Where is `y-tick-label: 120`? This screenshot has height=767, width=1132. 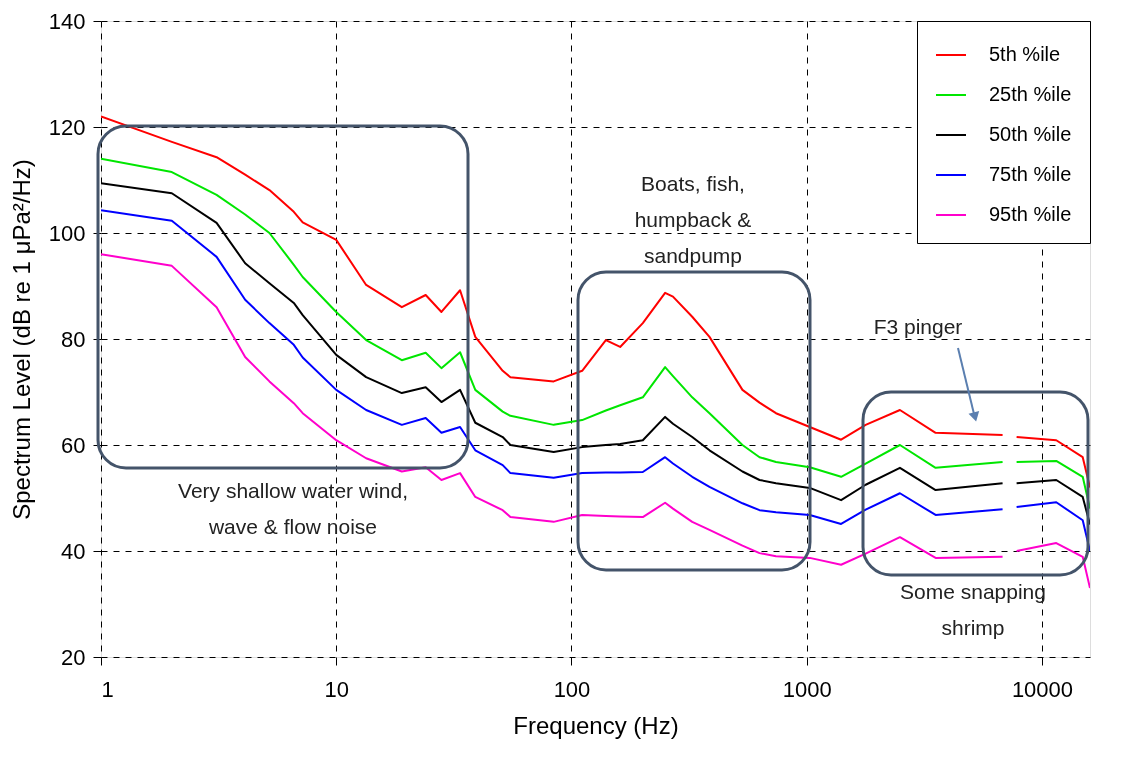
y-tick-label: 120 is located at coordinates (67, 127).